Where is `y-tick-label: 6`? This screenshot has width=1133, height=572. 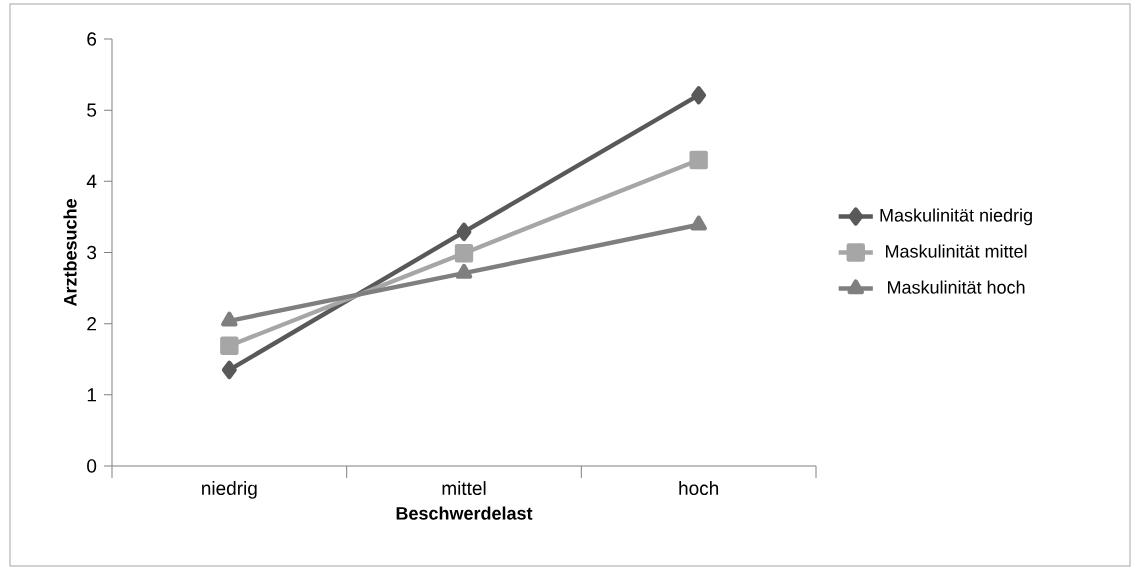 y-tick-label: 6 is located at coordinates (92, 39).